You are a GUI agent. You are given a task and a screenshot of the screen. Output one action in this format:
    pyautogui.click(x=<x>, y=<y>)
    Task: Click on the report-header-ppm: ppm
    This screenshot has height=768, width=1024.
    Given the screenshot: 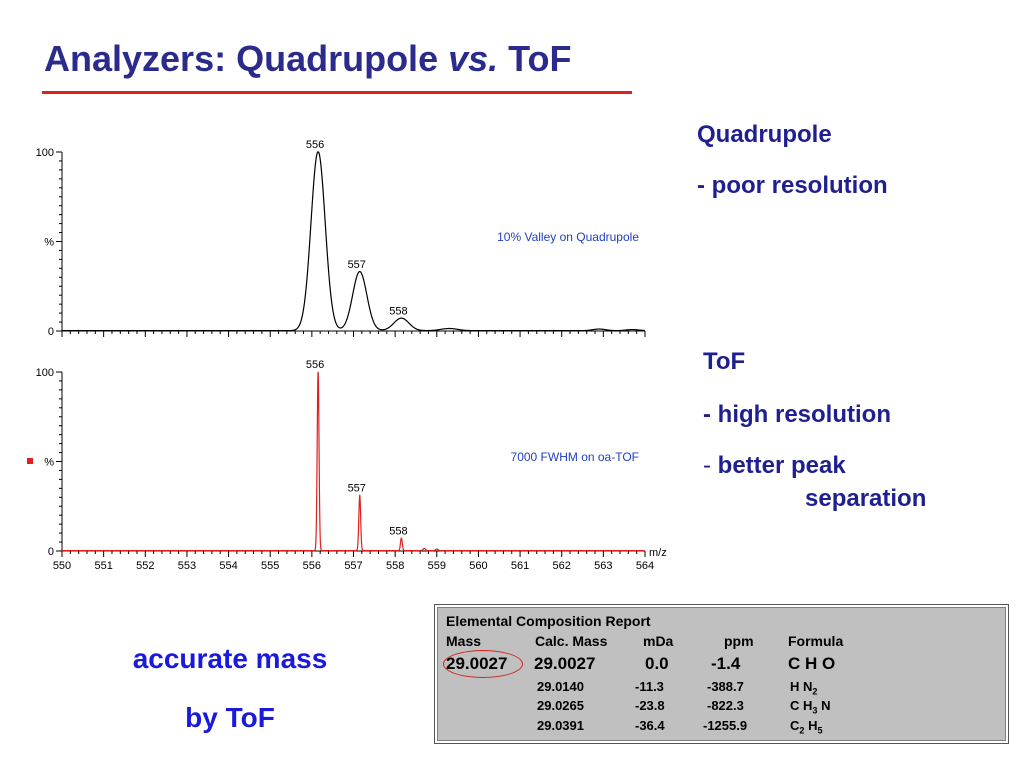 What is the action you would take?
    pyautogui.click(x=739, y=641)
    